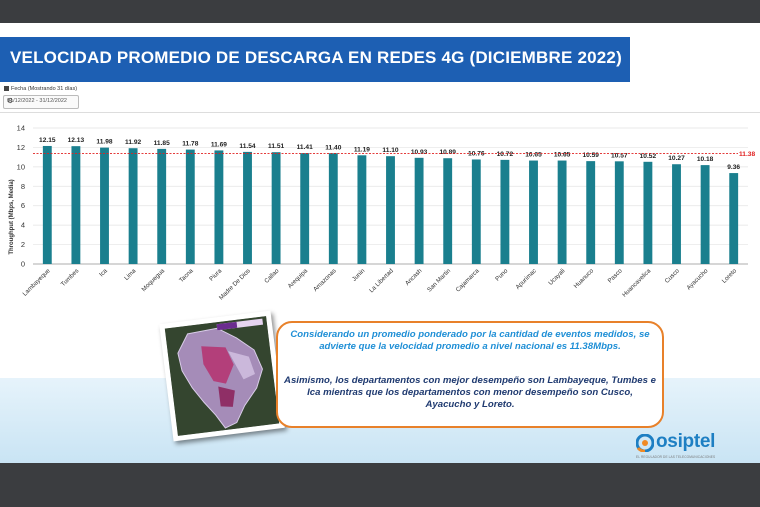 The width and height of the screenshot is (760, 507). Describe the element at coordinates (133, 142) in the screenshot. I see `bar-value-label: 11.92` at that location.